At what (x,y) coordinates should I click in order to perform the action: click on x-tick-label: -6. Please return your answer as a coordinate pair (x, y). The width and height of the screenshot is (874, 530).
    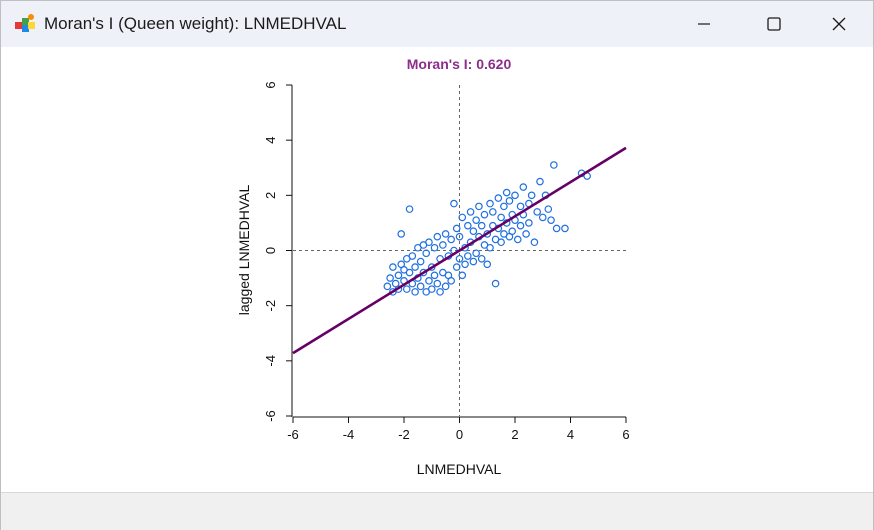
    Looking at the image, I should click on (293, 434).